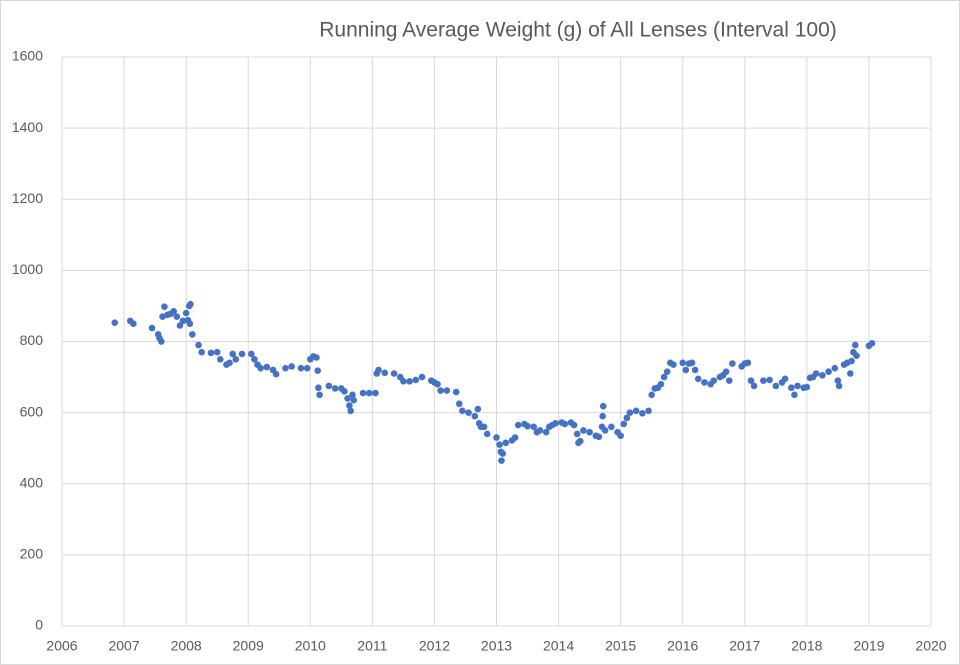  What do you see at coordinates (27, 56) in the screenshot?
I see `y-tick-label: 1600` at bounding box center [27, 56].